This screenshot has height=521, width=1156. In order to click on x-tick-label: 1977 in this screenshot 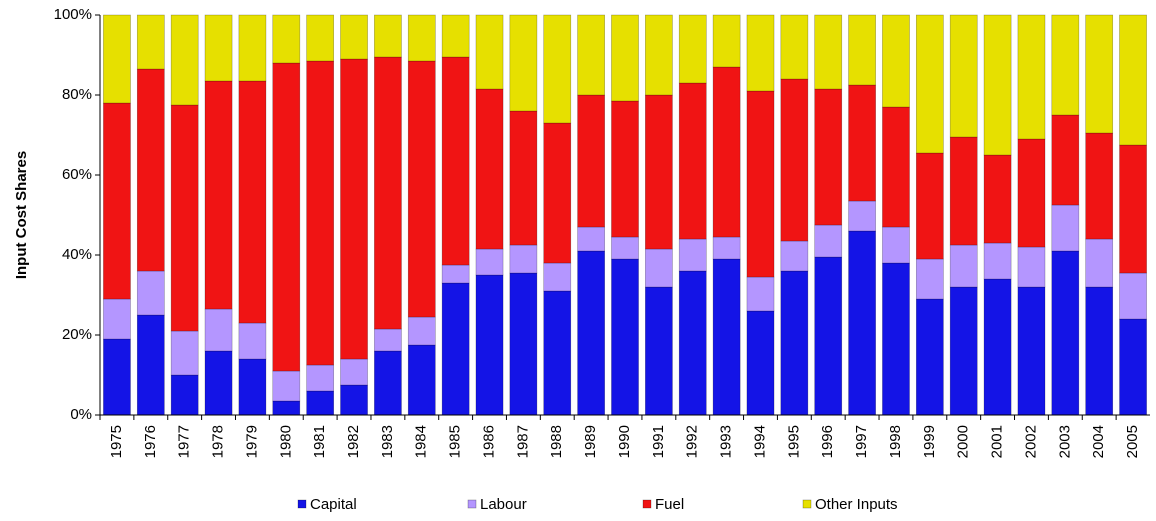, I will do `click(184, 441)`.